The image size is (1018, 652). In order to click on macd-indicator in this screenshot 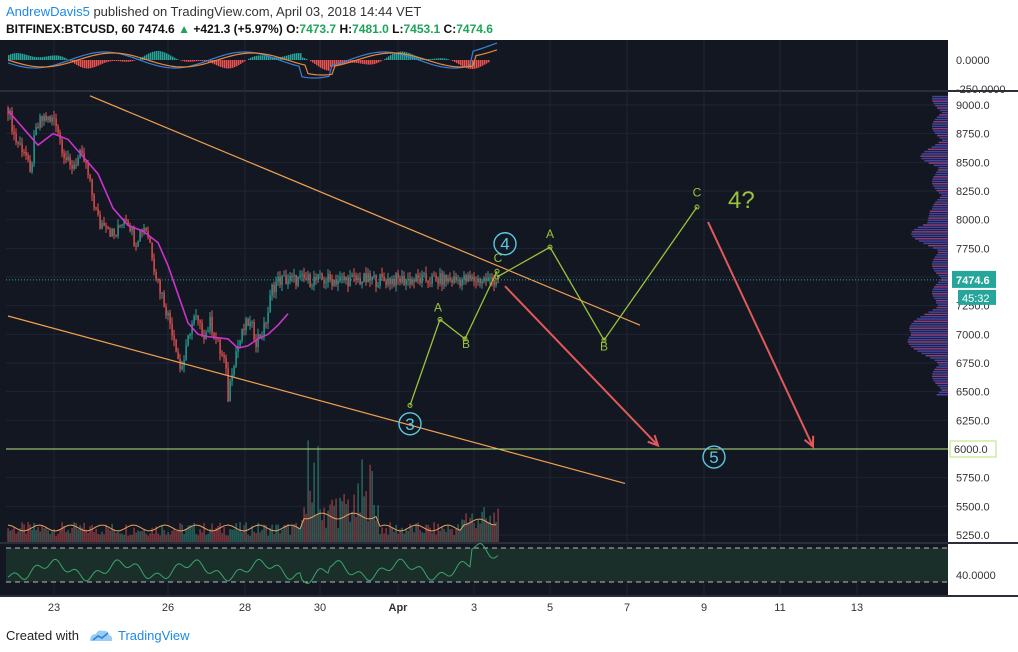, I will do `click(252, 60)`.